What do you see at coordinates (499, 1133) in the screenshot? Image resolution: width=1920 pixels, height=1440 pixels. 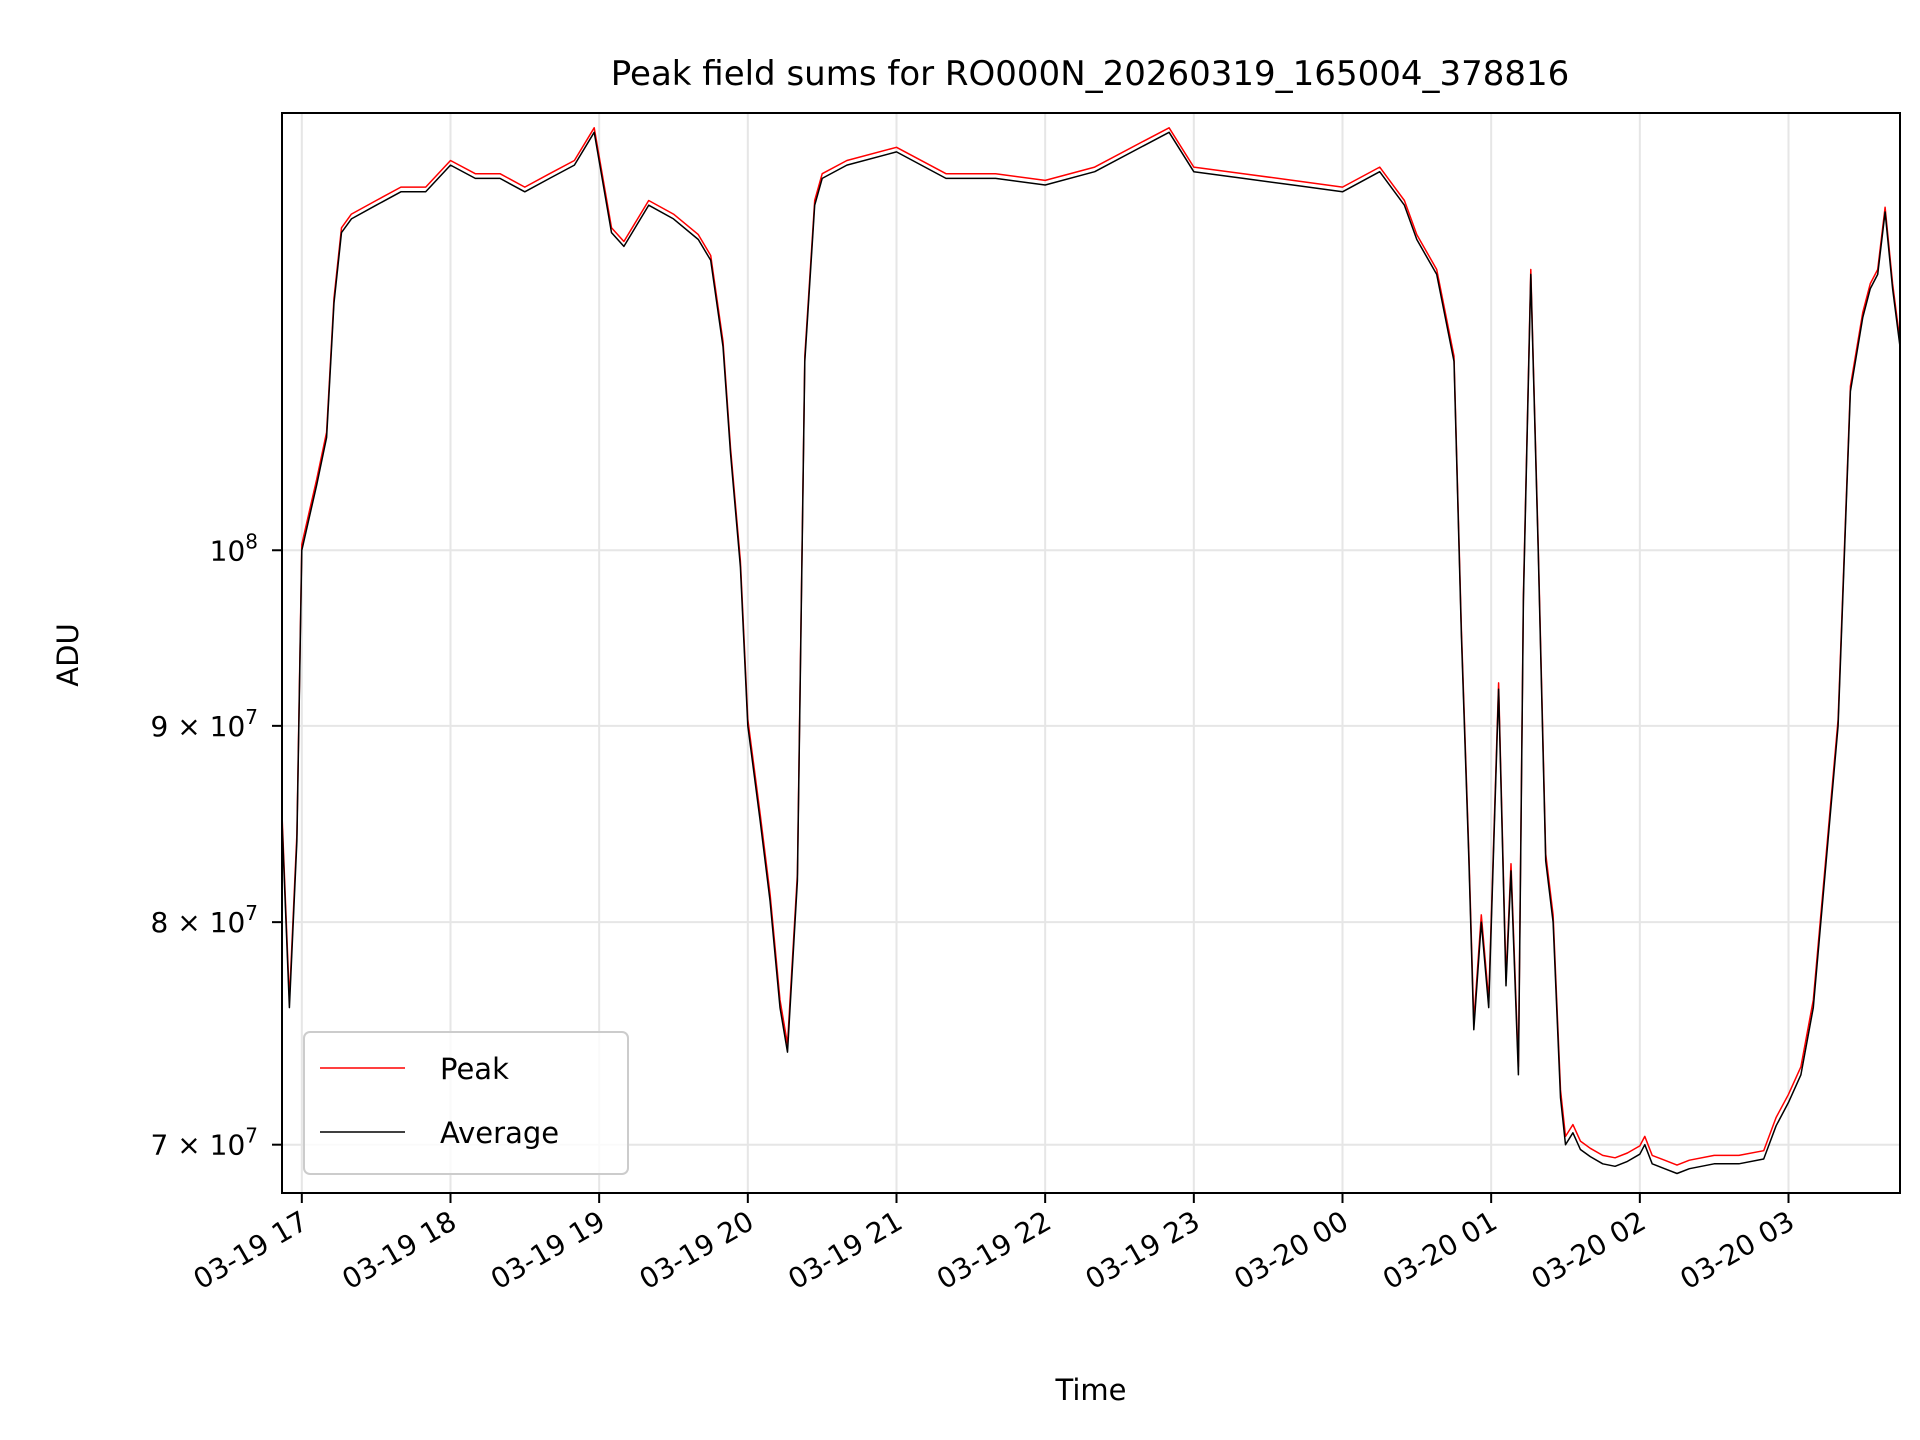 I see `legend-label-average: Average` at bounding box center [499, 1133].